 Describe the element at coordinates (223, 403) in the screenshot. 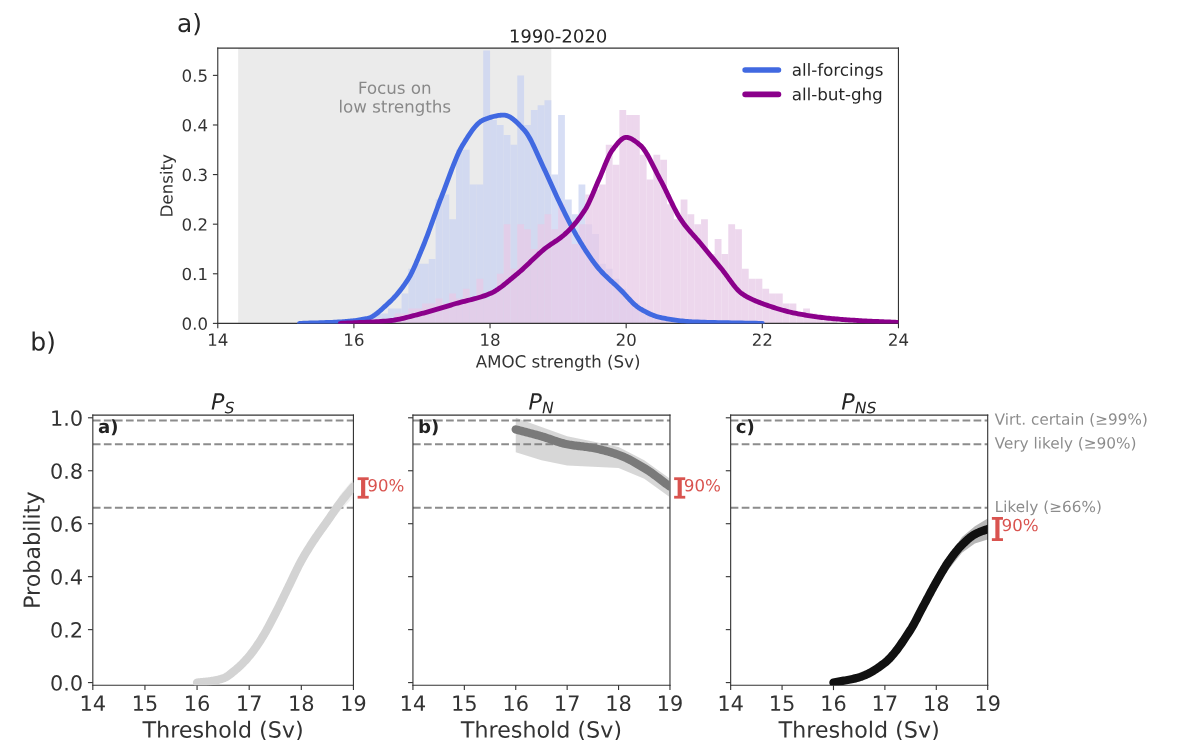

I see `chart-title: P$_{S}$` at that location.